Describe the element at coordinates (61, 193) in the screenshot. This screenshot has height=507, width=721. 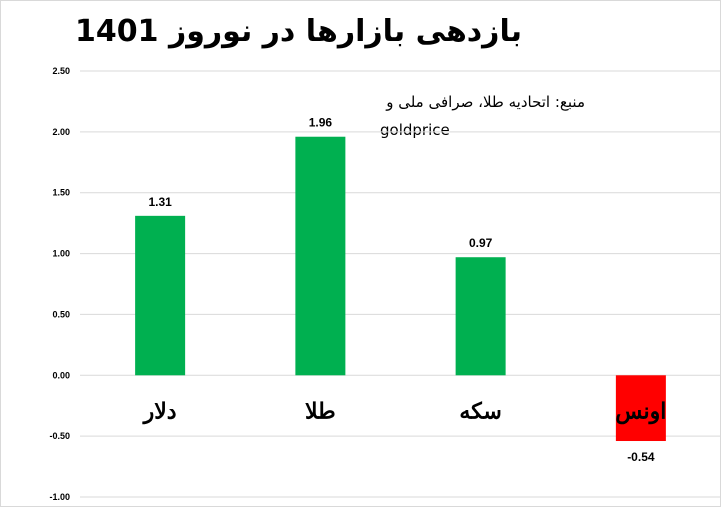
I see `y-tick-label: 1.50` at that location.